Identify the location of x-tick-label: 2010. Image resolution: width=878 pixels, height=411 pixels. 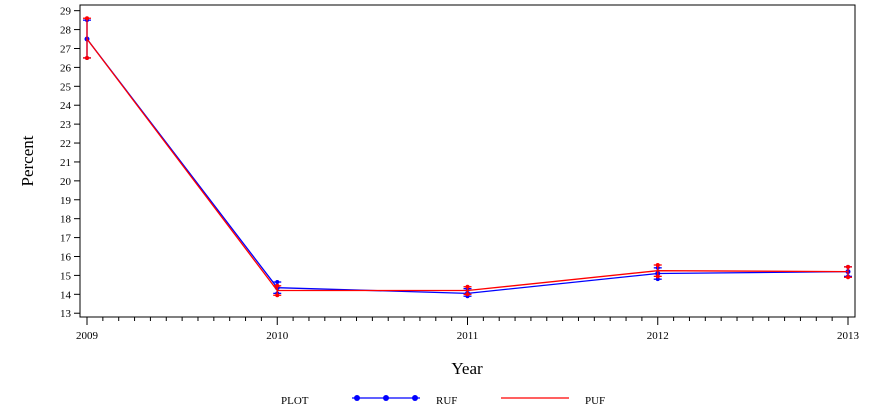
(277, 336).